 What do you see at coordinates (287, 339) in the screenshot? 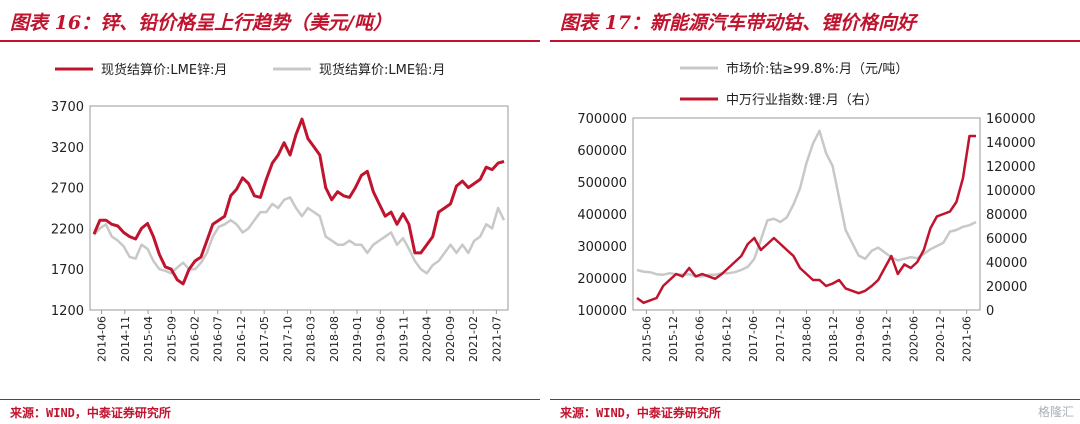
I see `x-tick-label: 2017-10` at bounding box center [287, 339].